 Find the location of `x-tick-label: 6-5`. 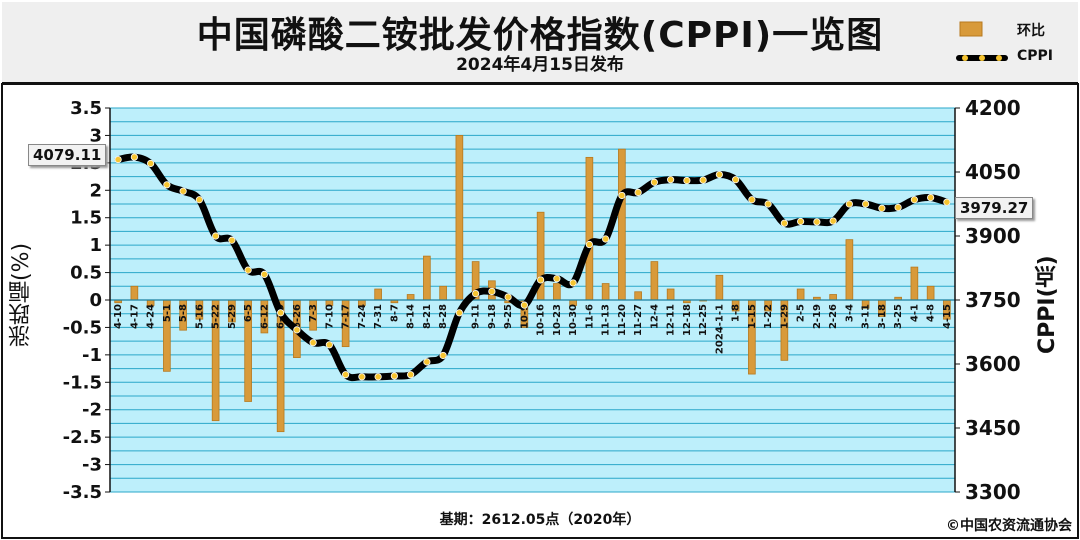

x-tick-label: 6-5 is located at coordinates (248, 313).